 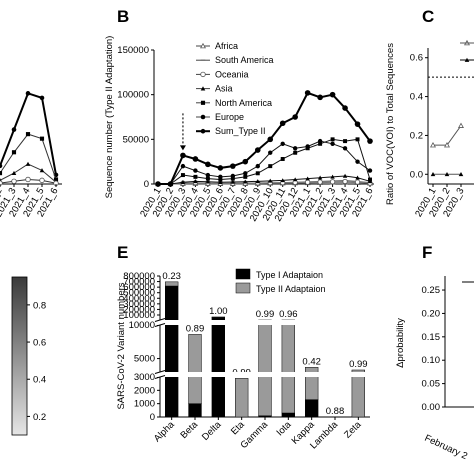 I want to click on y-tick-label-f-3: 0.15, so click(x=431, y=337).